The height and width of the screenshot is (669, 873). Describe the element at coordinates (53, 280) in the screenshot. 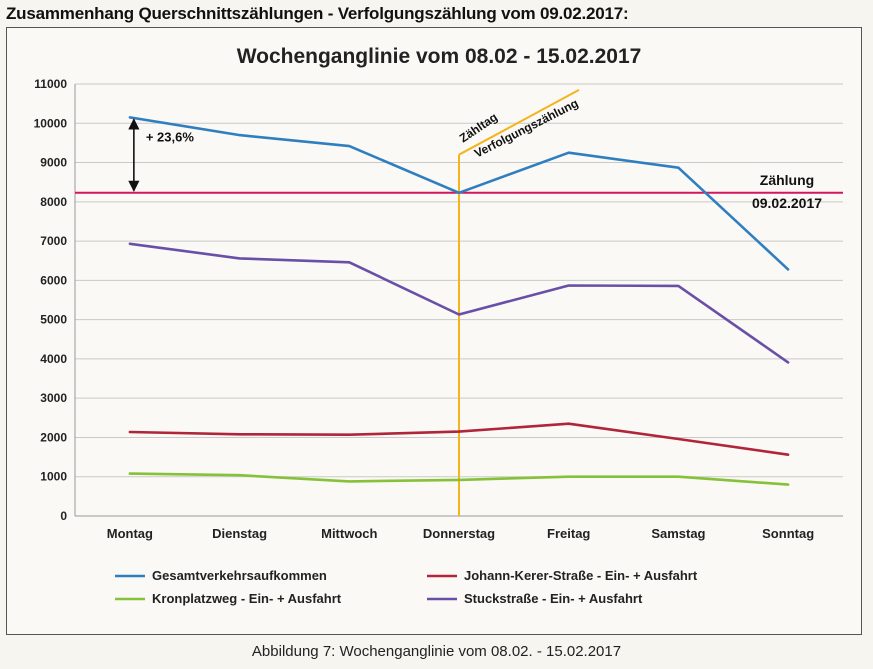

I see `y-tick-label: 6000` at that location.